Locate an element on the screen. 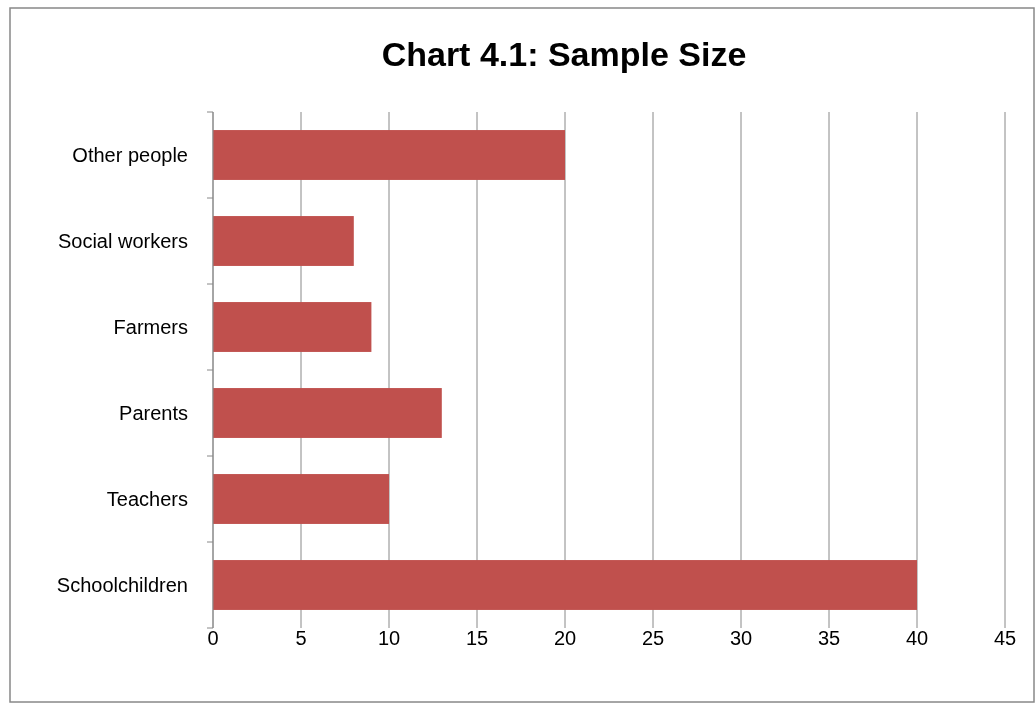 The height and width of the screenshot is (704, 1036). x-tick-label: 45 is located at coordinates (1005, 638).